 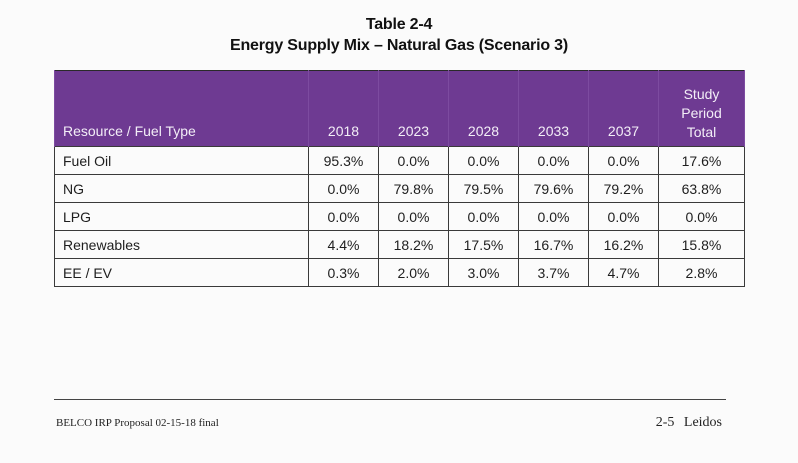 I want to click on cell-total: 63.8%, so click(x=701, y=188).